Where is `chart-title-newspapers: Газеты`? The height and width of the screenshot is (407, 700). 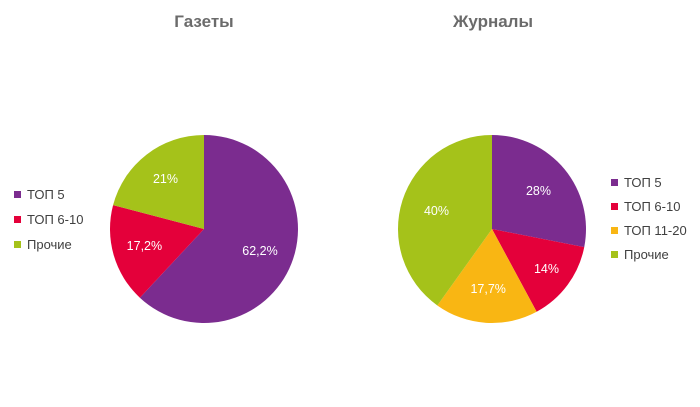 chart-title-newspapers: Газеты is located at coordinates (203, 21).